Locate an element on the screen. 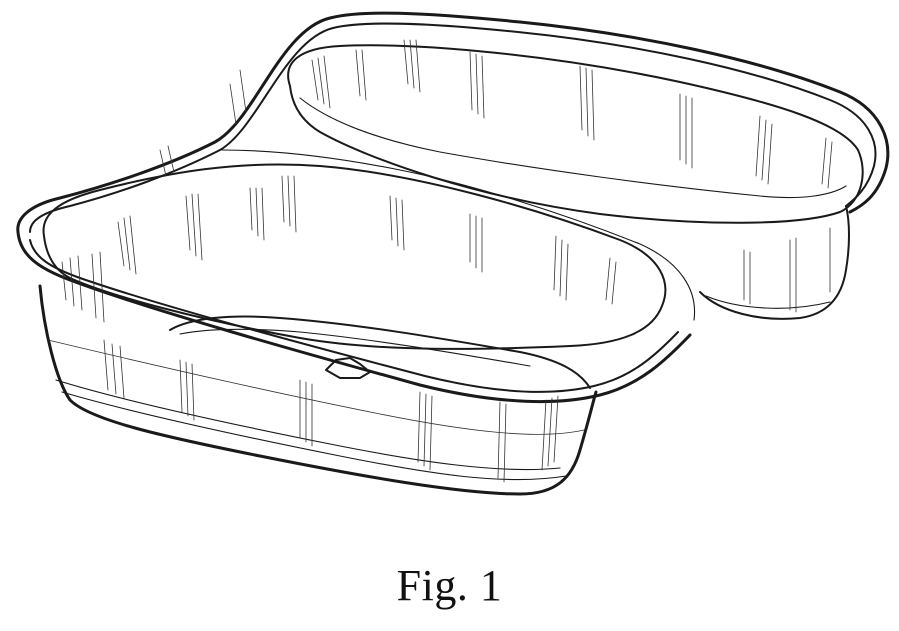  figure-caption: Fig. 1 is located at coordinates (449, 585).